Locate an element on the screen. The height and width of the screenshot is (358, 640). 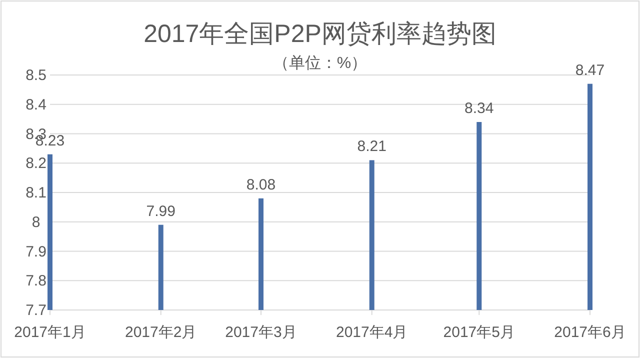
x-tick-label: 2017年6月 is located at coordinates (590, 332).